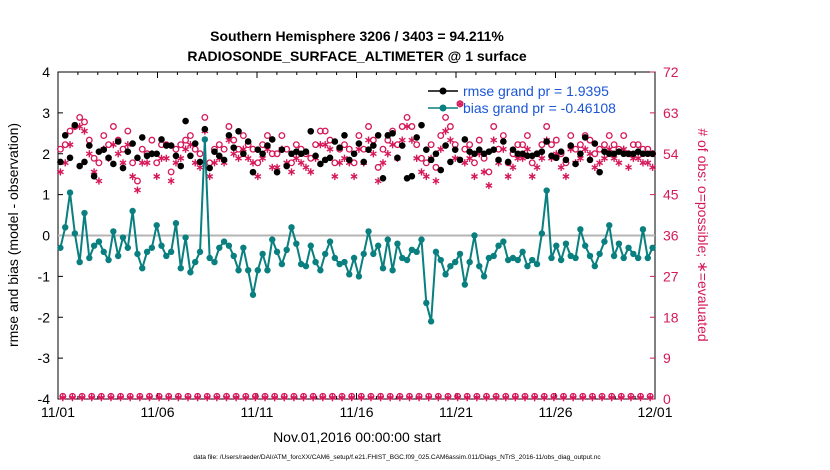 The width and height of the screenshot is (830, 470). Describe the element at coordinates (357, 437) in the screenshot. I see `x-axis-label: Nov.01,2016 00:00:00 start` at that location.